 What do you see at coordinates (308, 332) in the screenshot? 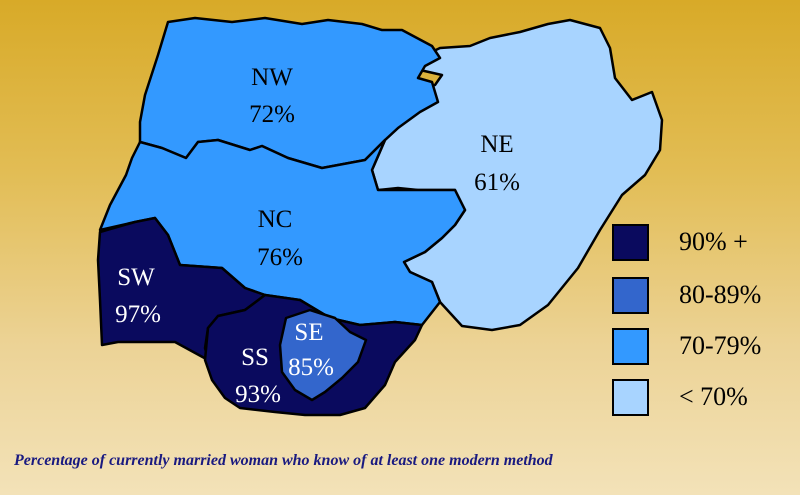
I see `region-label-se-code: SE` at bounding box center [308, 332].